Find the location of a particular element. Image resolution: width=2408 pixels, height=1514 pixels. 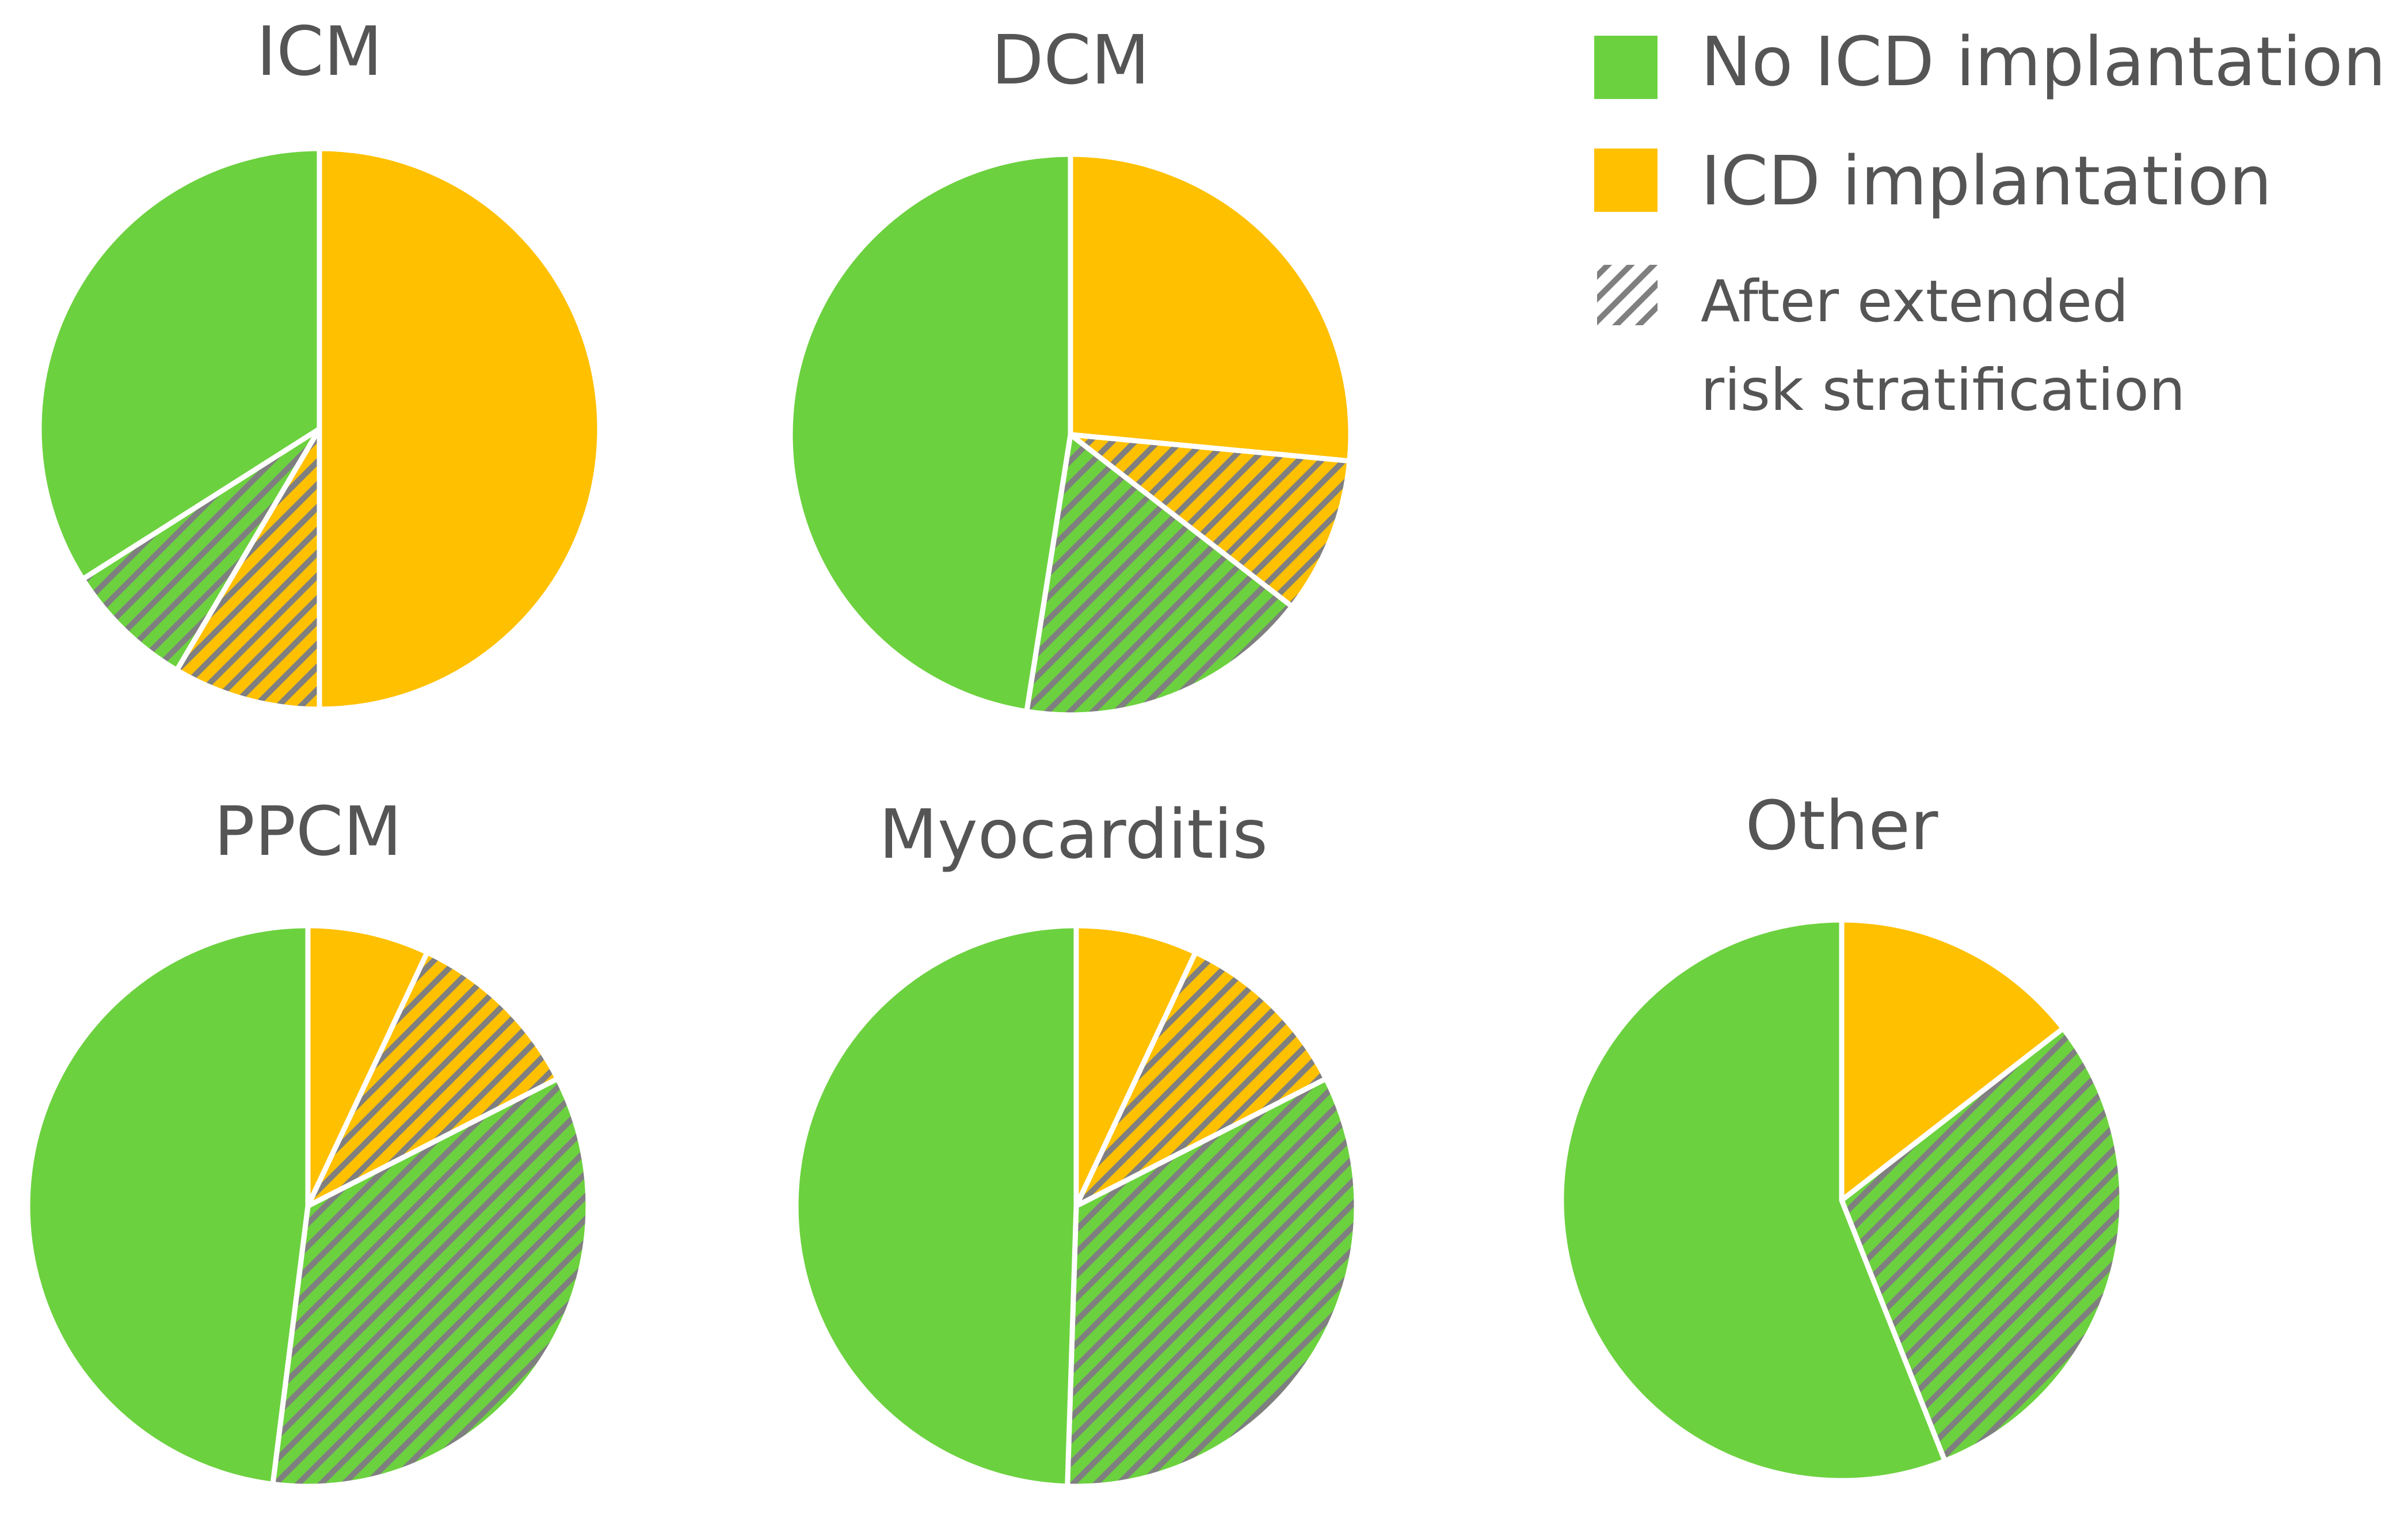

pie-slices-icm is located at coordinates (319, 429).